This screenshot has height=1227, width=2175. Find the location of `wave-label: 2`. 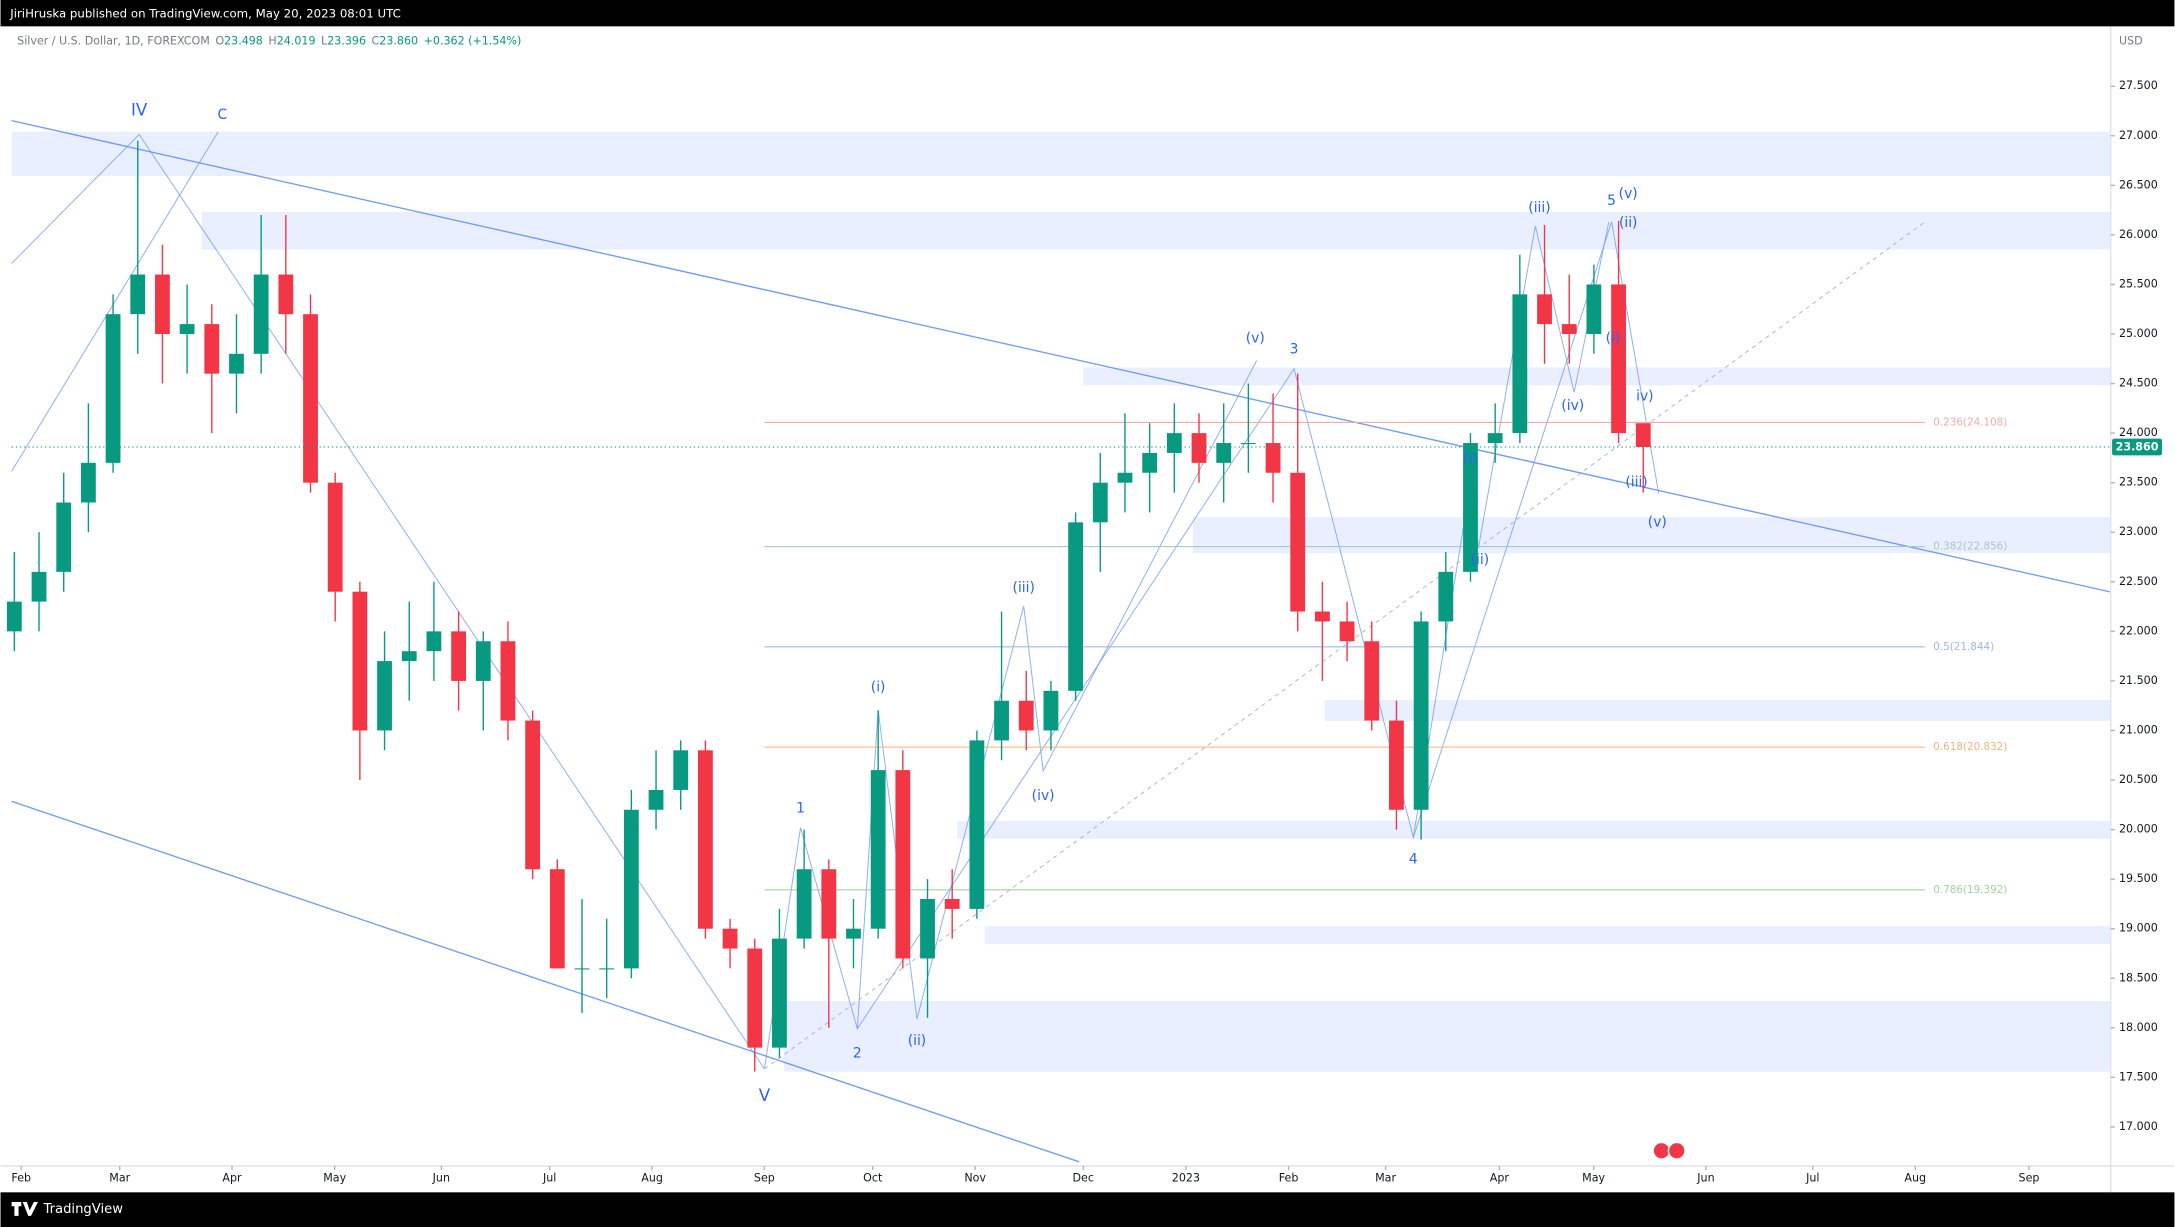

wave-label: 2 is located at coordinates (857, 1054).